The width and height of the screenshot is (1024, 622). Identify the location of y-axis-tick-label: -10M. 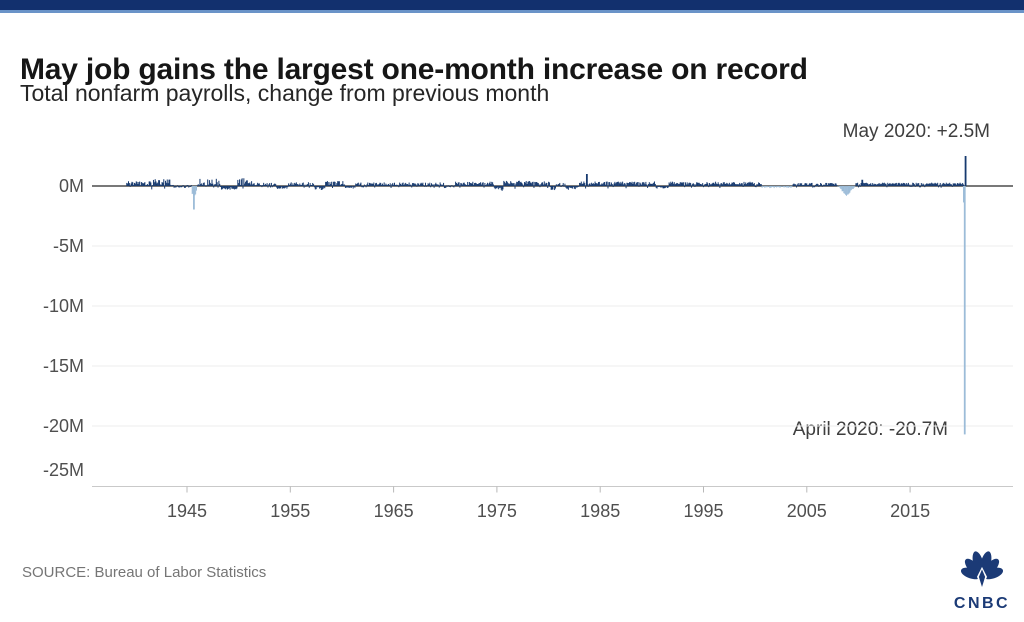
(63, 306).